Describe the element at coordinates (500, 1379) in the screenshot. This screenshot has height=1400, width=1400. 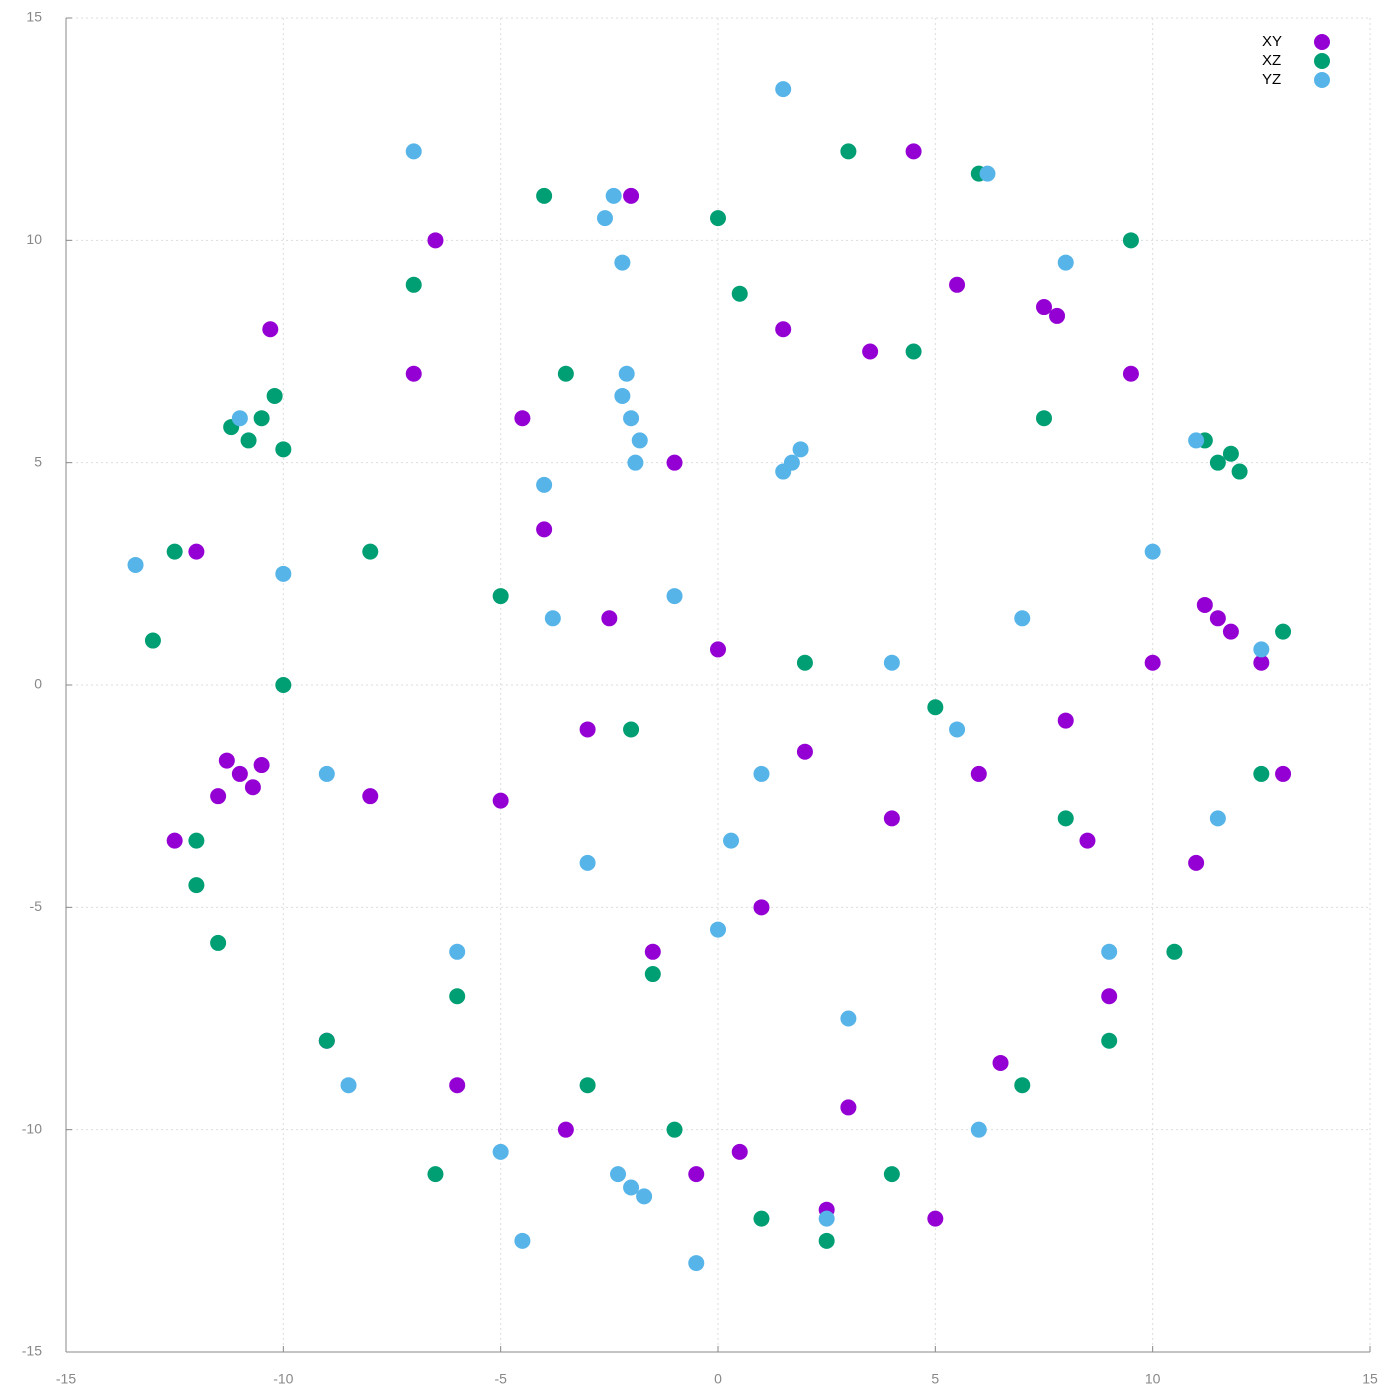
I see `x-tick-label: -5` at that location.